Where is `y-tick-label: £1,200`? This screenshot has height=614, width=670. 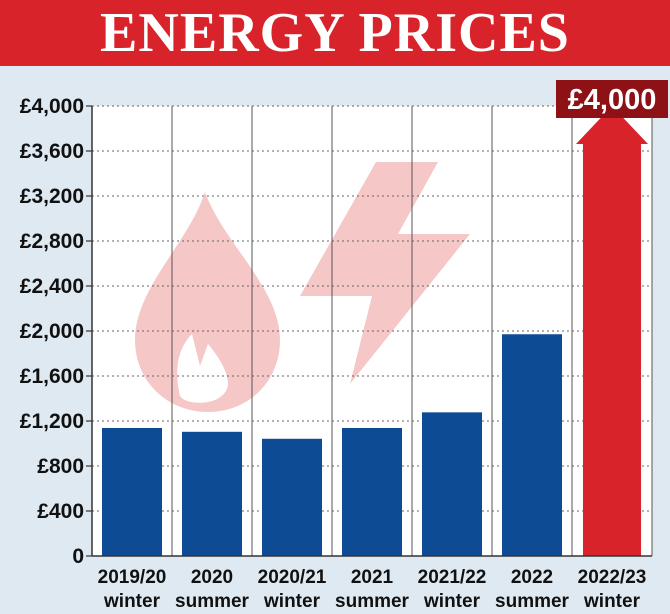 y-tick-label: £1,200 is located at coordinates (52, 421).